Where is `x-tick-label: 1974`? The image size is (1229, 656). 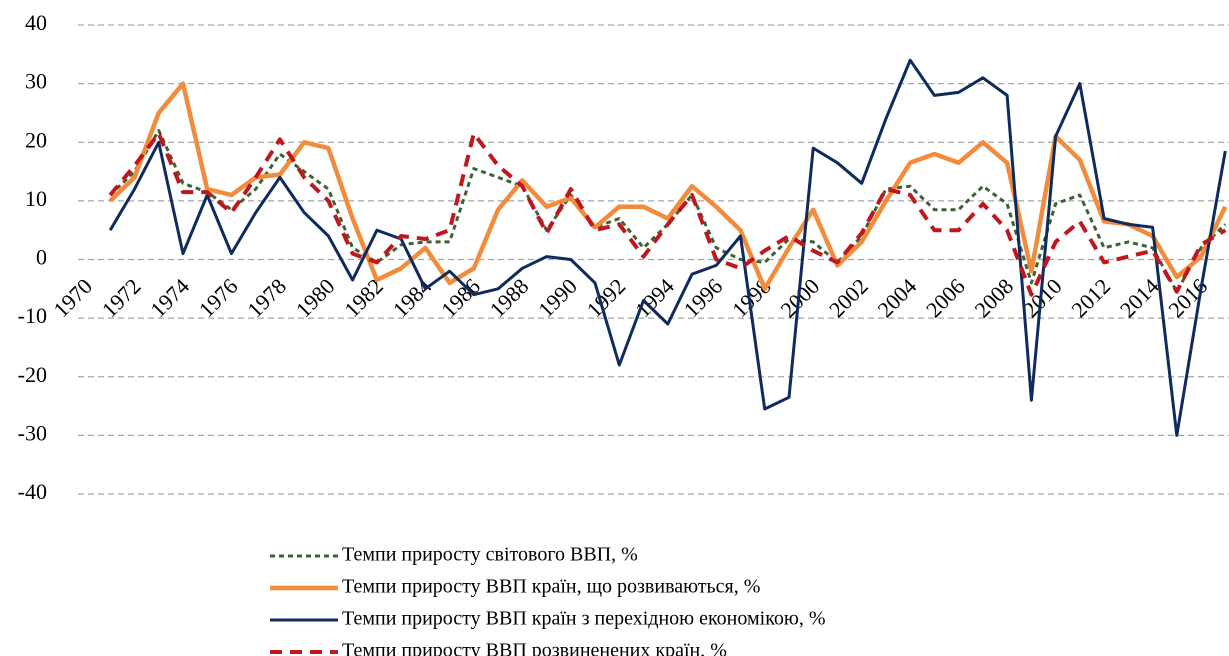
x-tick-label: 1974 is located at coordinates (169, 297).